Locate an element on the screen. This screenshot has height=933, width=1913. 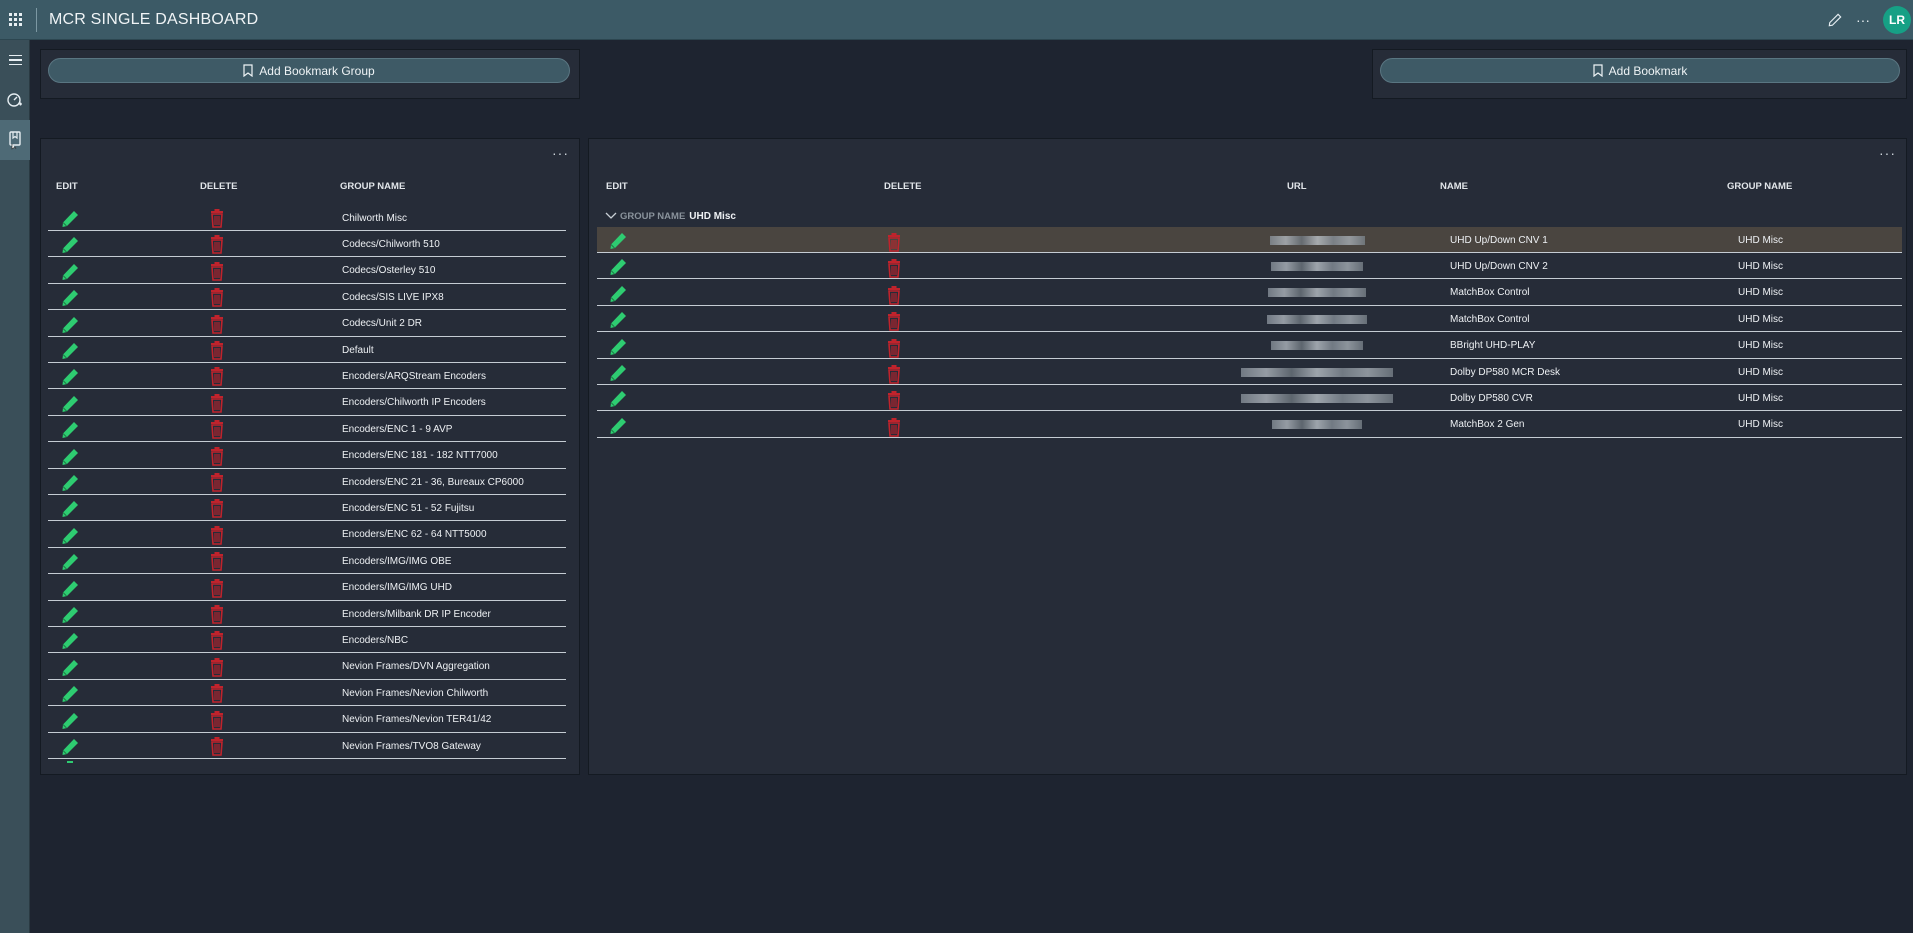
table-row: Codecs/Unit 2 DR is located at coordinates (307, 324).